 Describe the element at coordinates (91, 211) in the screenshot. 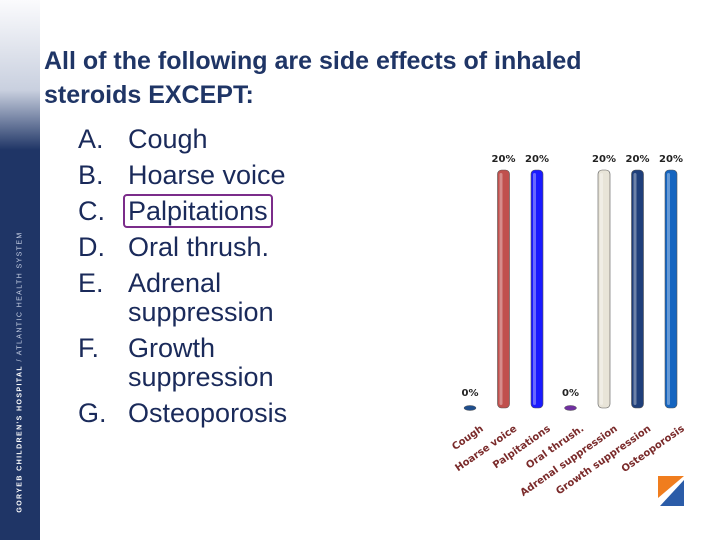

I see `option-letter: C.` at that location.